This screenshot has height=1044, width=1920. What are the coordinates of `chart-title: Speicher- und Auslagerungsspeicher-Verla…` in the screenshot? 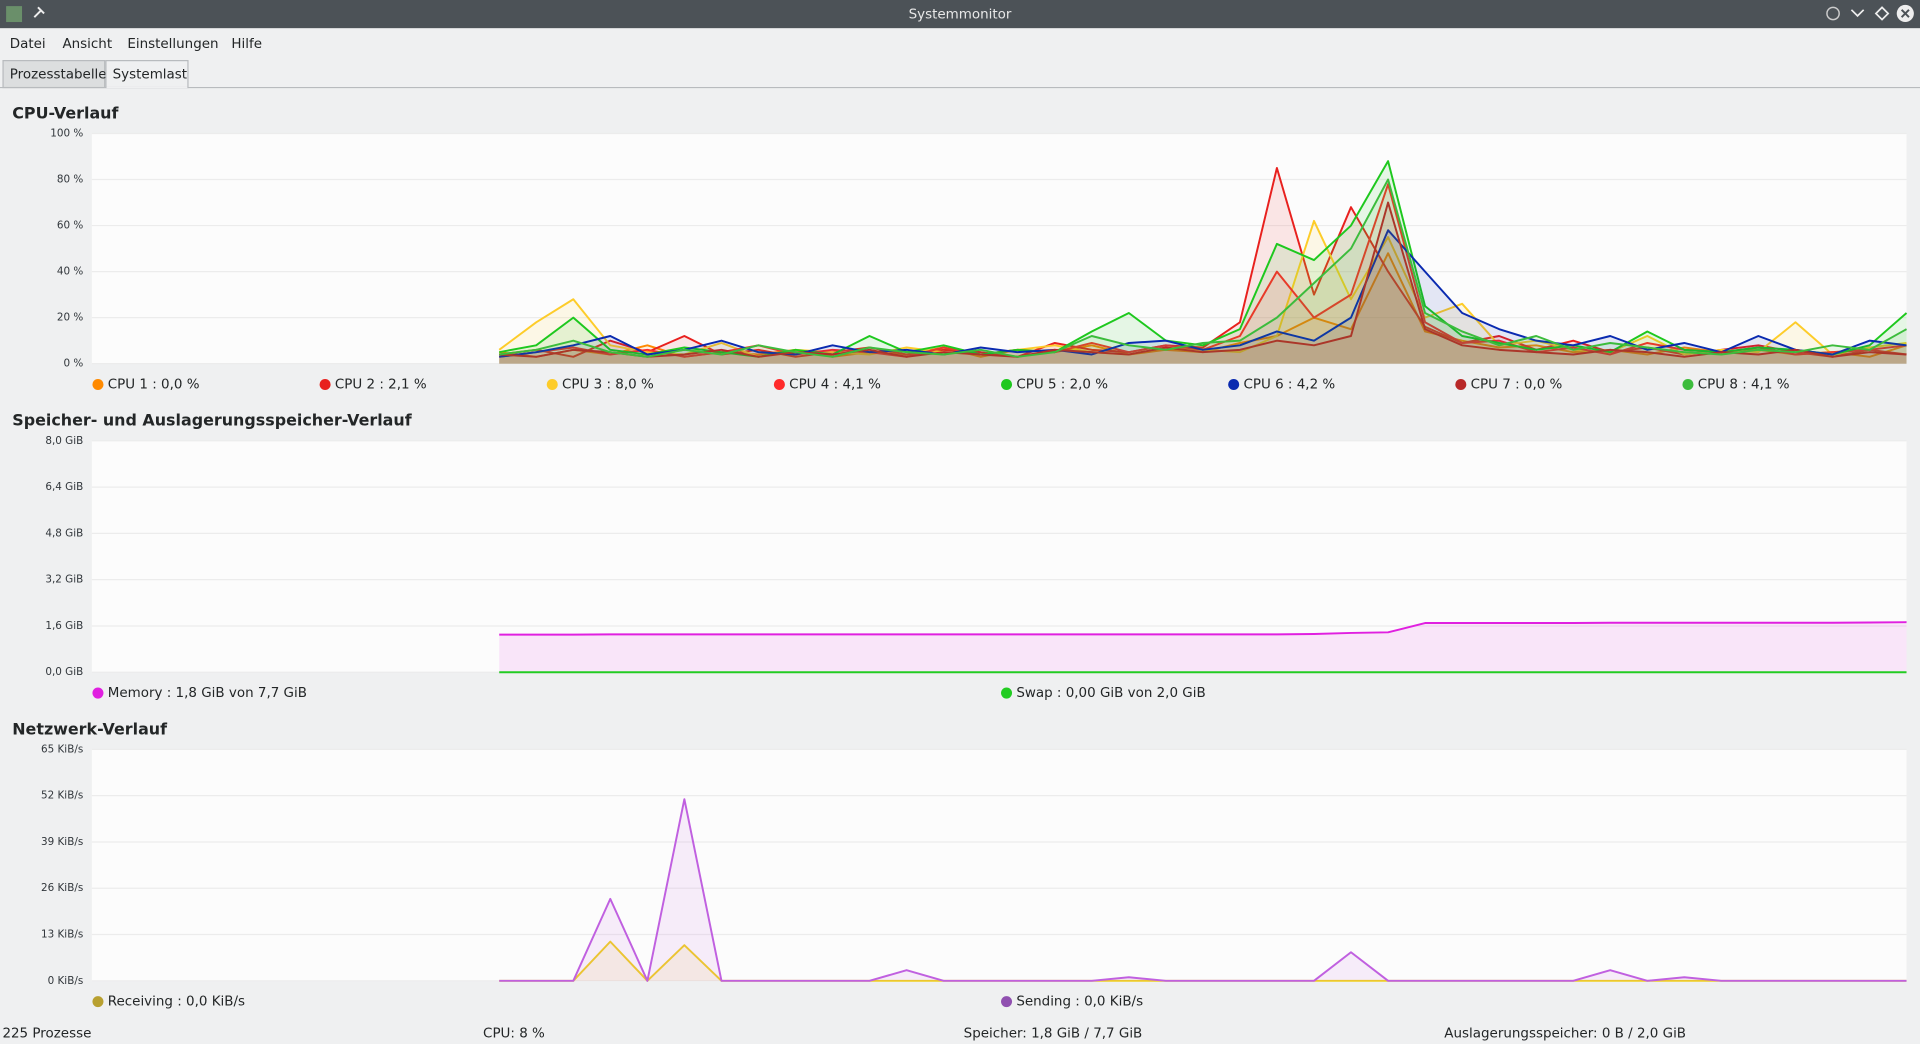 It's located at (212, 420).